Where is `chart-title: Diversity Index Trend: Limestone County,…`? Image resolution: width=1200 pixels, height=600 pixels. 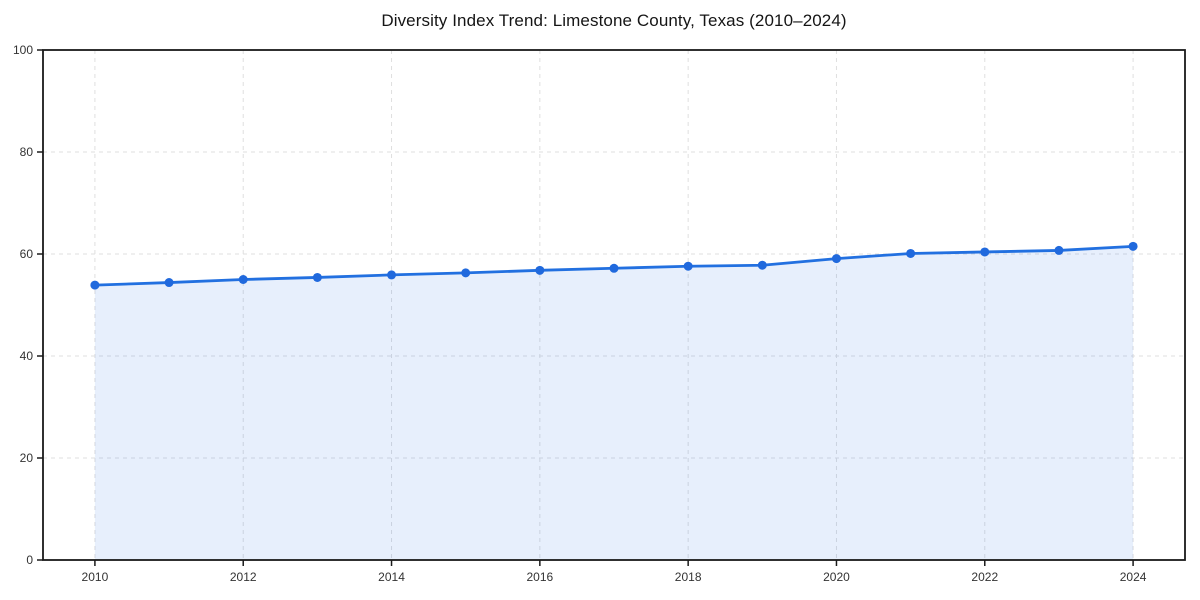 chart-title: Diversity Index Trend: Limestone County,… is located at coordinates (614, 20).